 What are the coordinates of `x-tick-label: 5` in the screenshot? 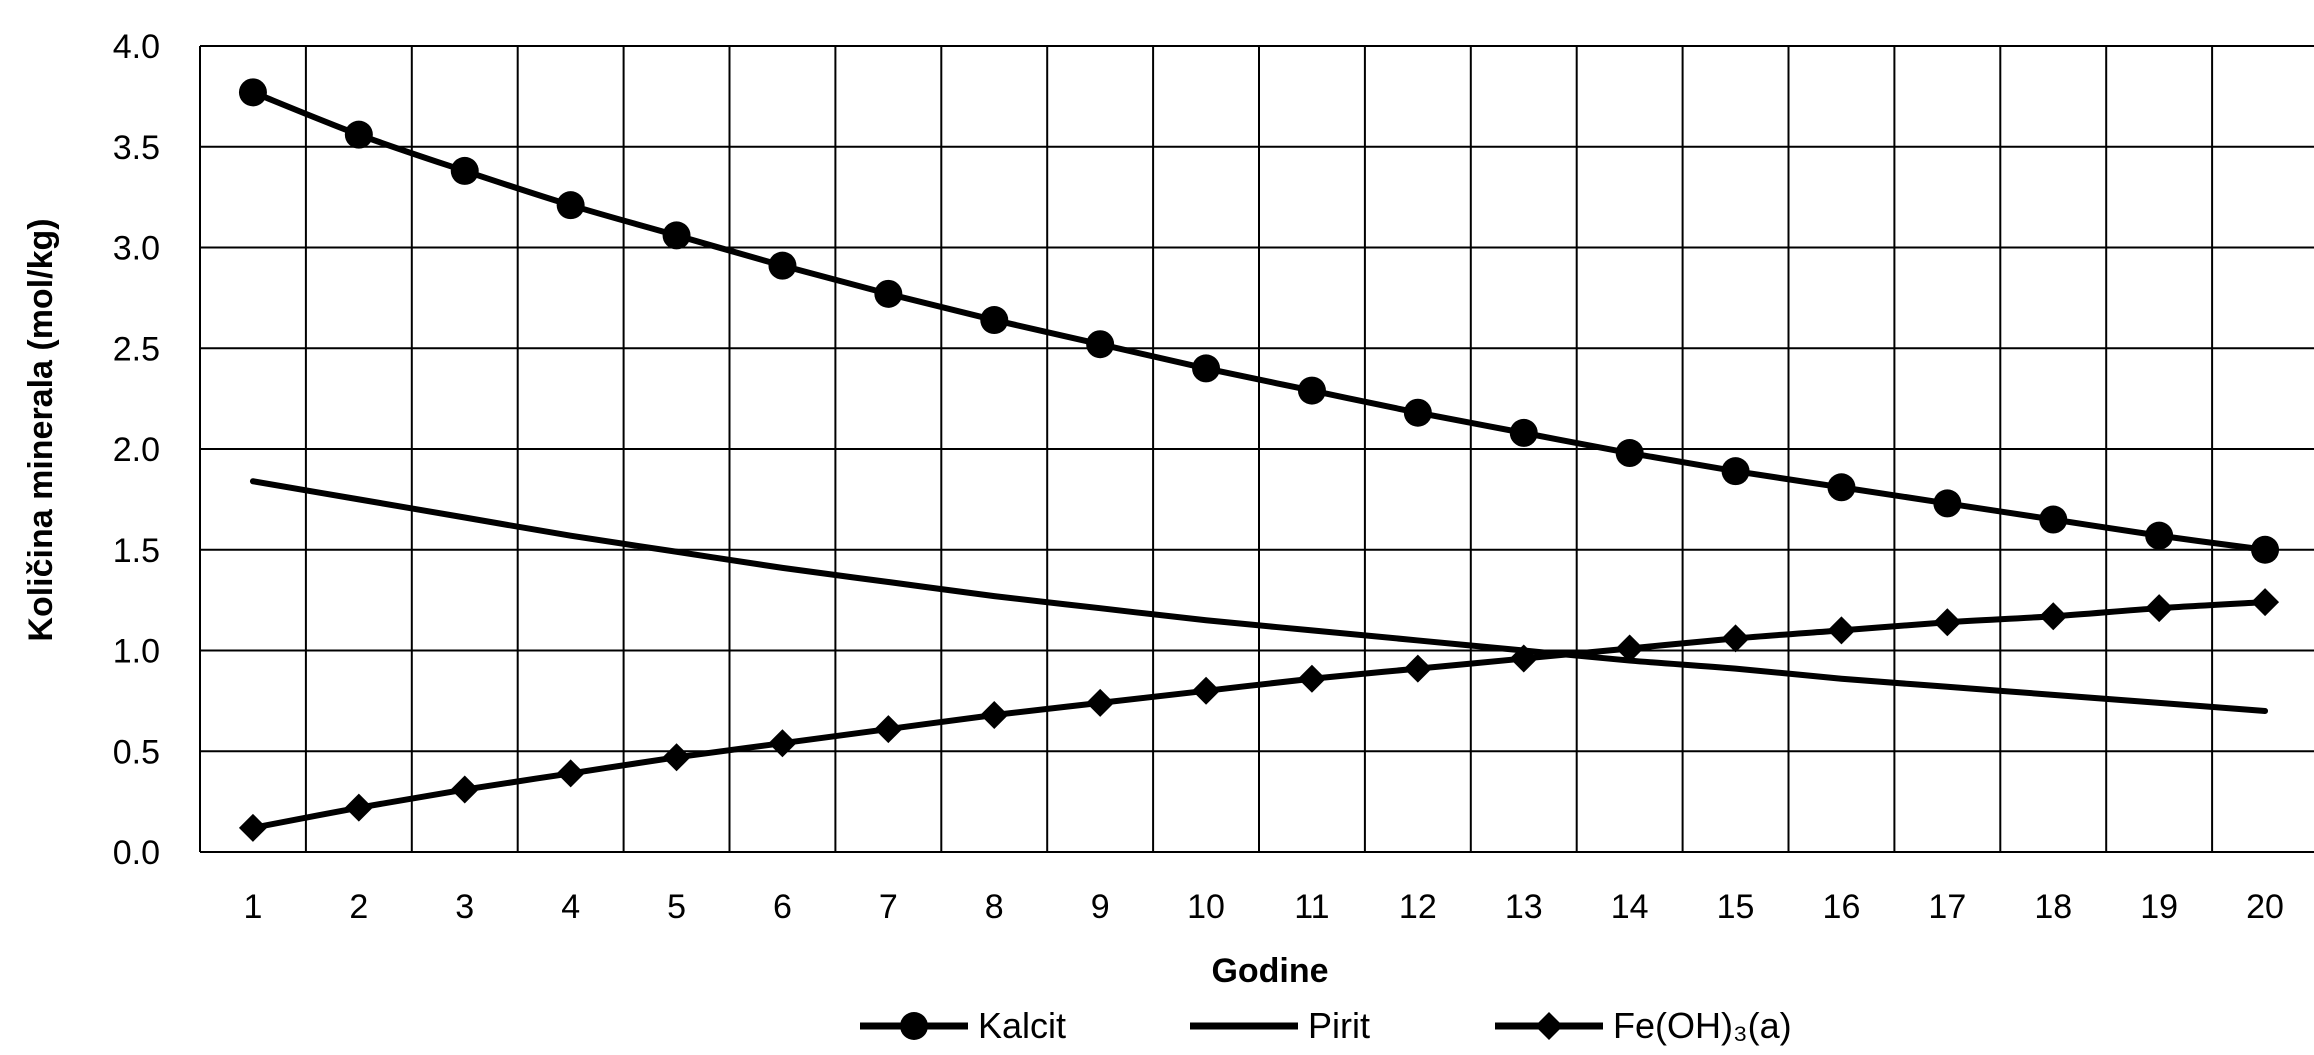 It's located at (676, 907).